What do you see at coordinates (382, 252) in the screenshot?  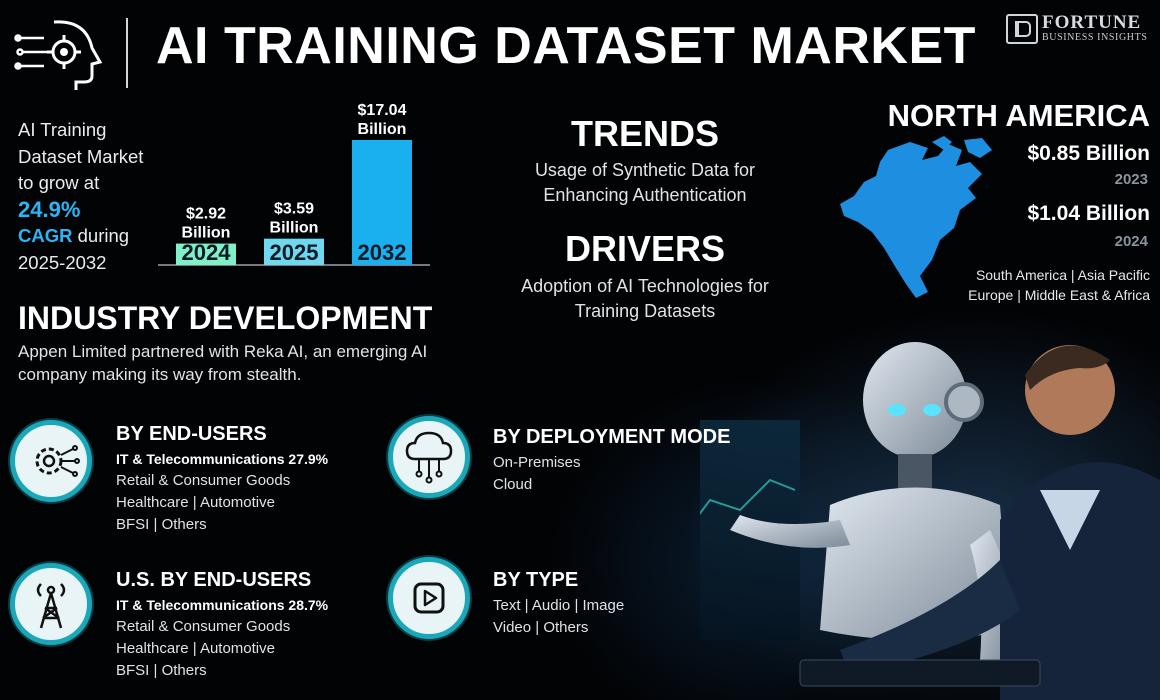 I see `bar-category-label-2032: 2032` at bounding box center [382, 252].